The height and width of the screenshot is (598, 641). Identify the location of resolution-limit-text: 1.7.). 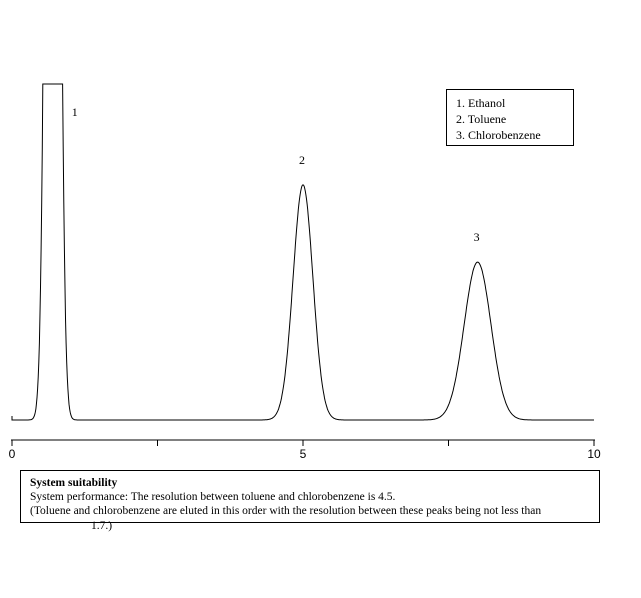
(102, 526).